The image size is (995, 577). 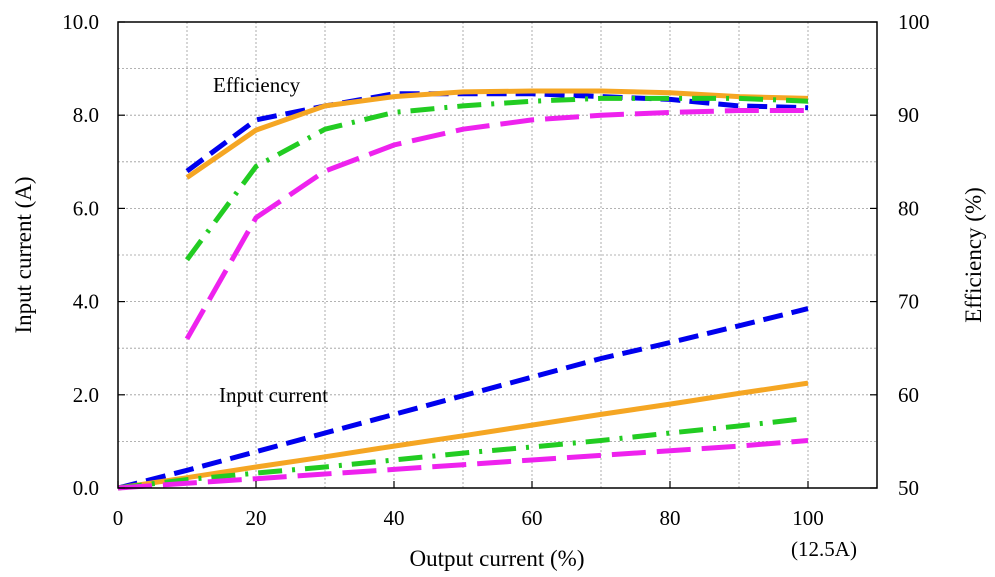 What do you see at coordinates (497, 558) in the screenshot?
I see `x-axis-title: Output current (%)` at bounding box center [497, 558].